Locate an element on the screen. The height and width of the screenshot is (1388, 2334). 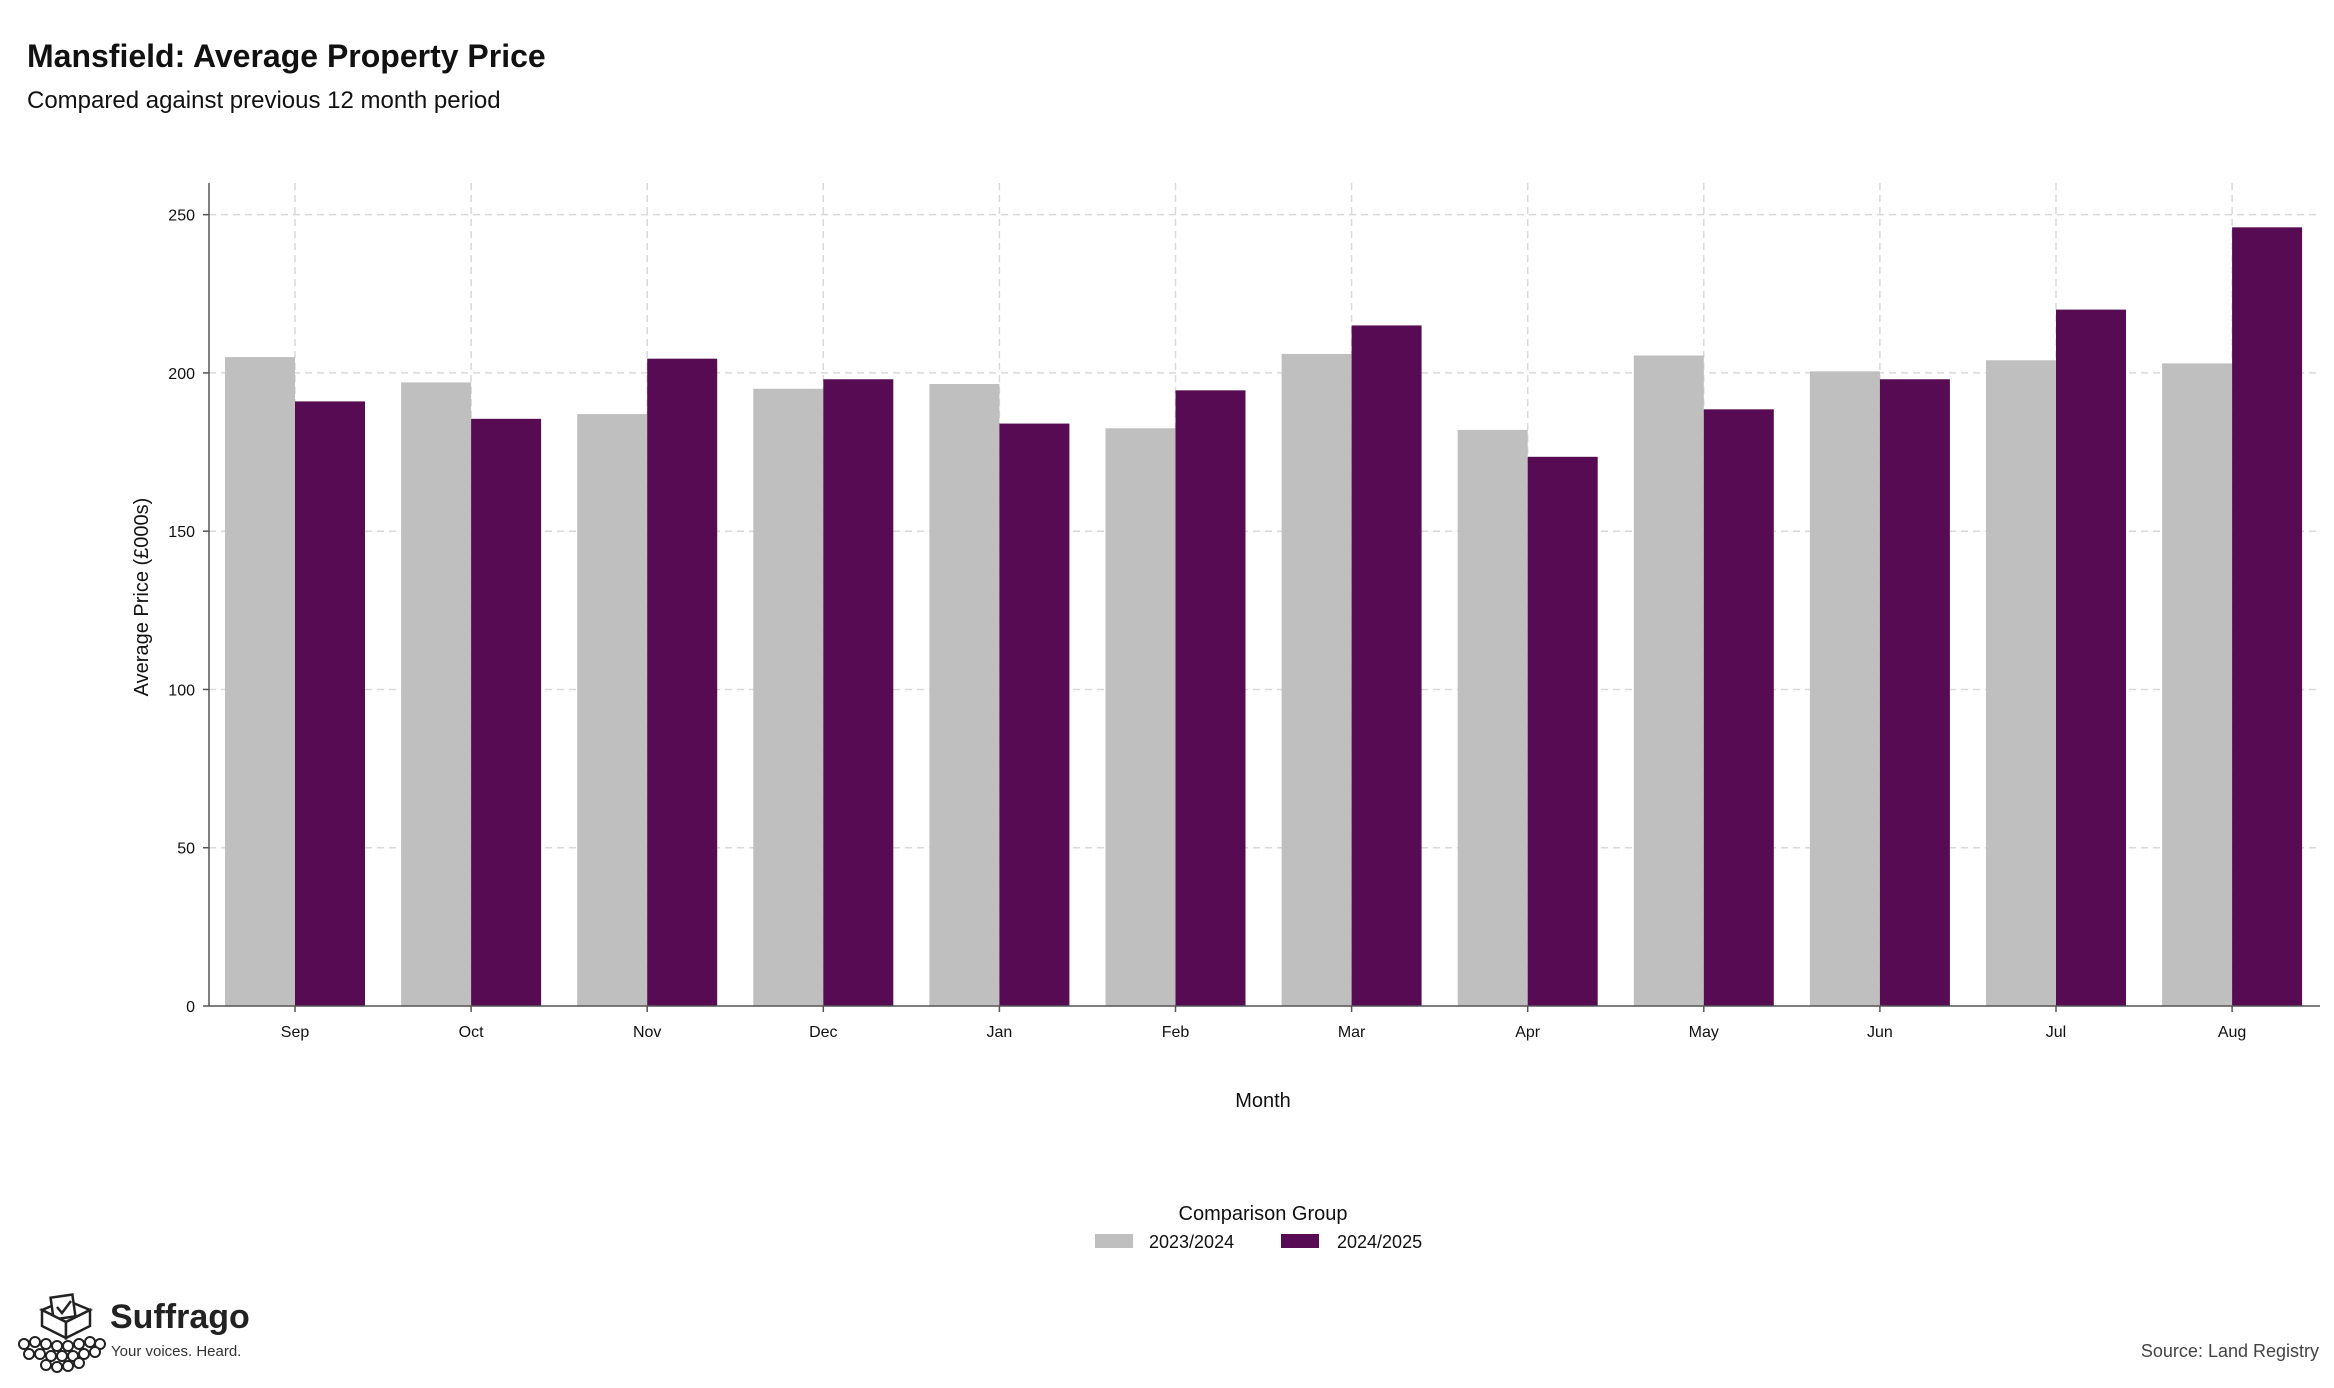
x-tick-label: Oct is located at coordinates (471, 1032).